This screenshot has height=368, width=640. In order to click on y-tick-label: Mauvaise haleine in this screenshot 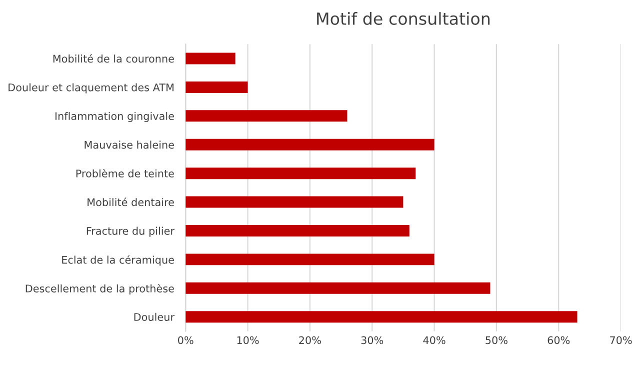, I will do `click(129, 144)`.